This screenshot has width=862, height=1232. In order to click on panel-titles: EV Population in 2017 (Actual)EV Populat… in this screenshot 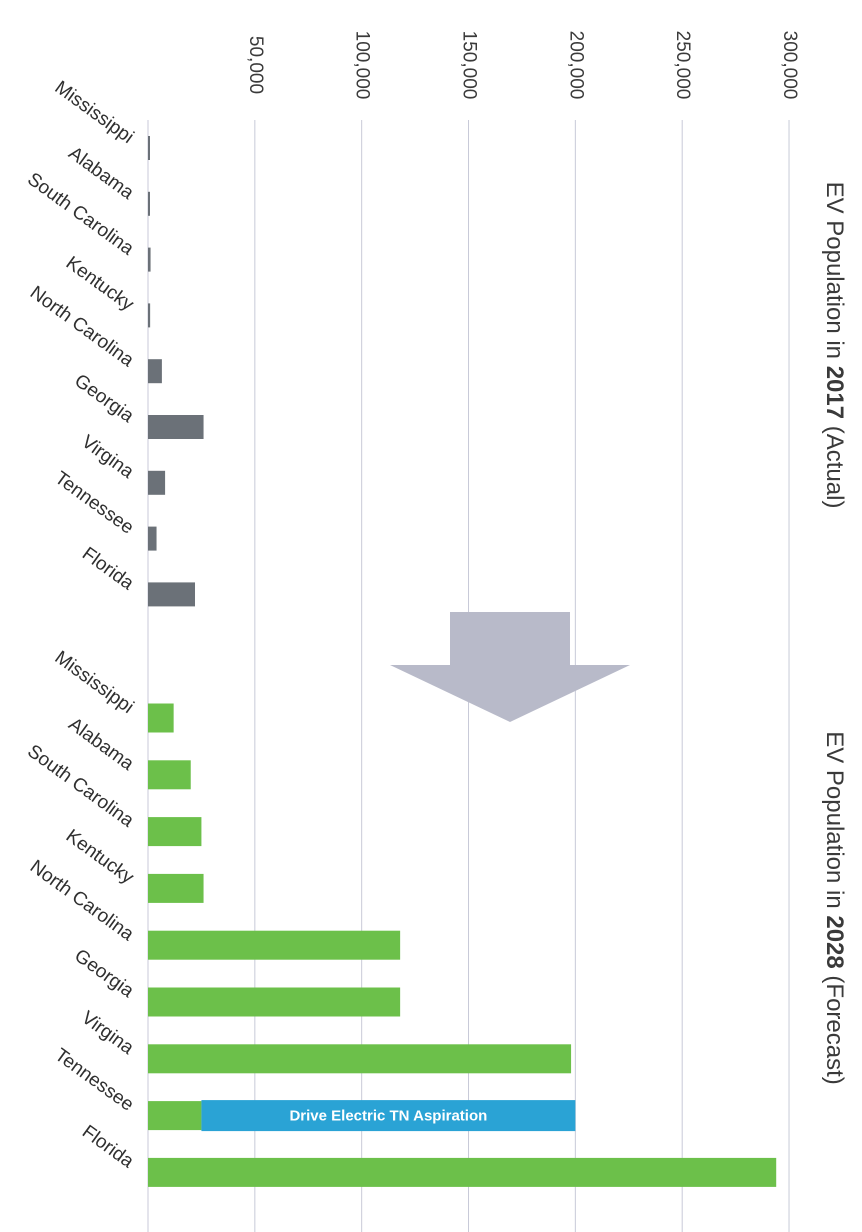, I will do `click(834, 633)`.